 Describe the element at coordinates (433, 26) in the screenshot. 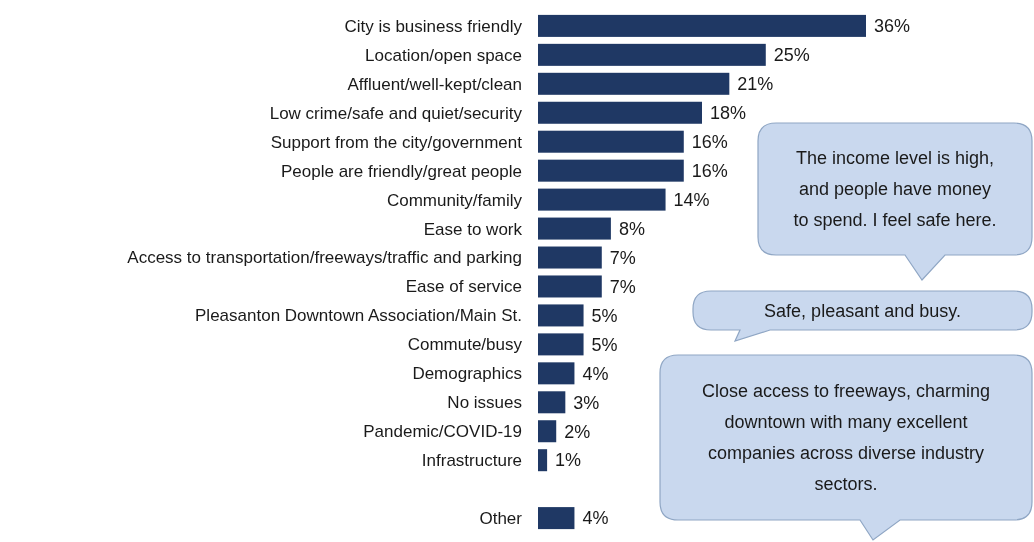

I see `y-tick-label: City is business friendly` at that location.